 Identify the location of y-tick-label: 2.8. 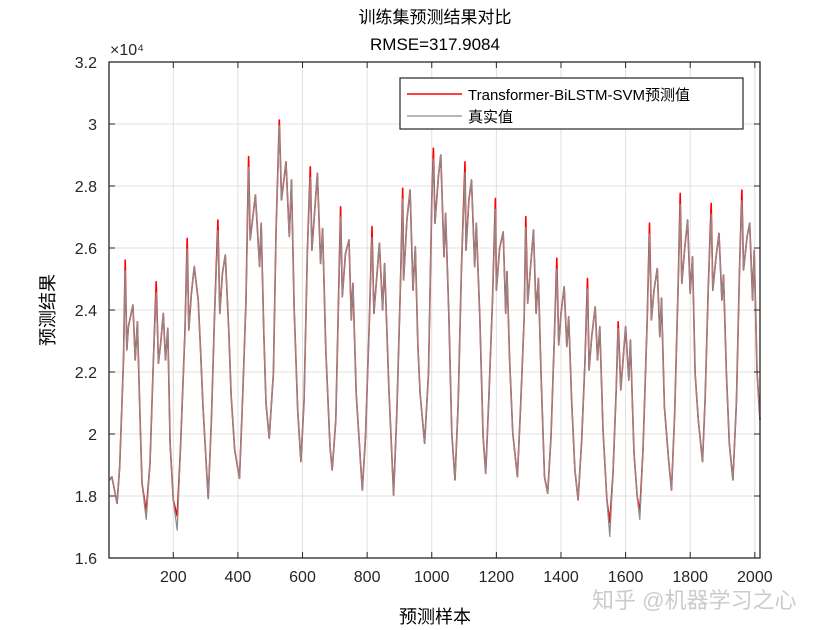
(86, 187).